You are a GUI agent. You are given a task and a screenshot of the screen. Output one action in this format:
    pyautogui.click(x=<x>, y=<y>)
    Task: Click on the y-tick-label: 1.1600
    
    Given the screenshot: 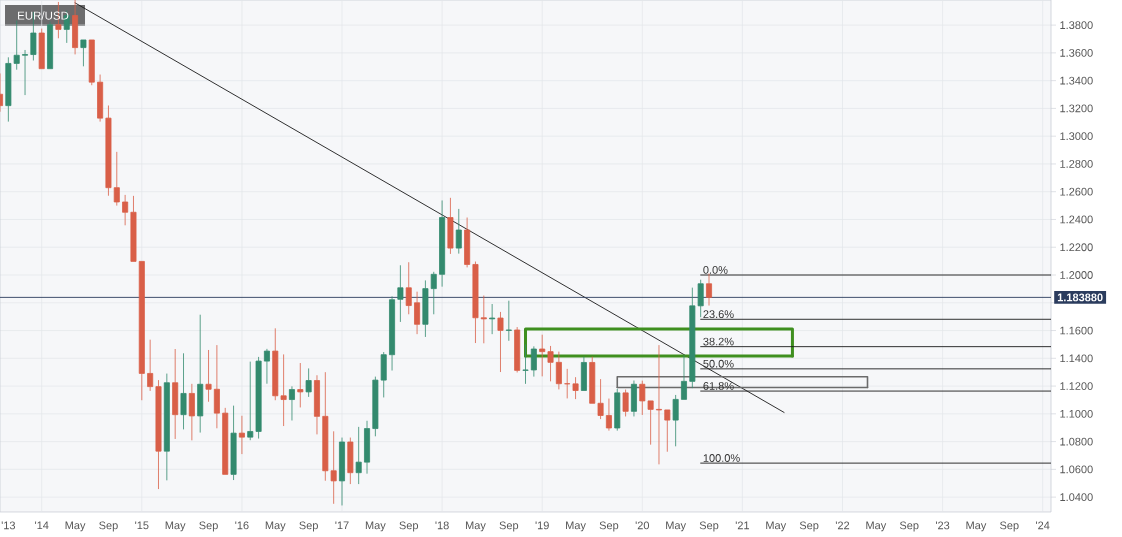 What is the action you would take?
    pyautogui.click(x=1076, y=330)
    